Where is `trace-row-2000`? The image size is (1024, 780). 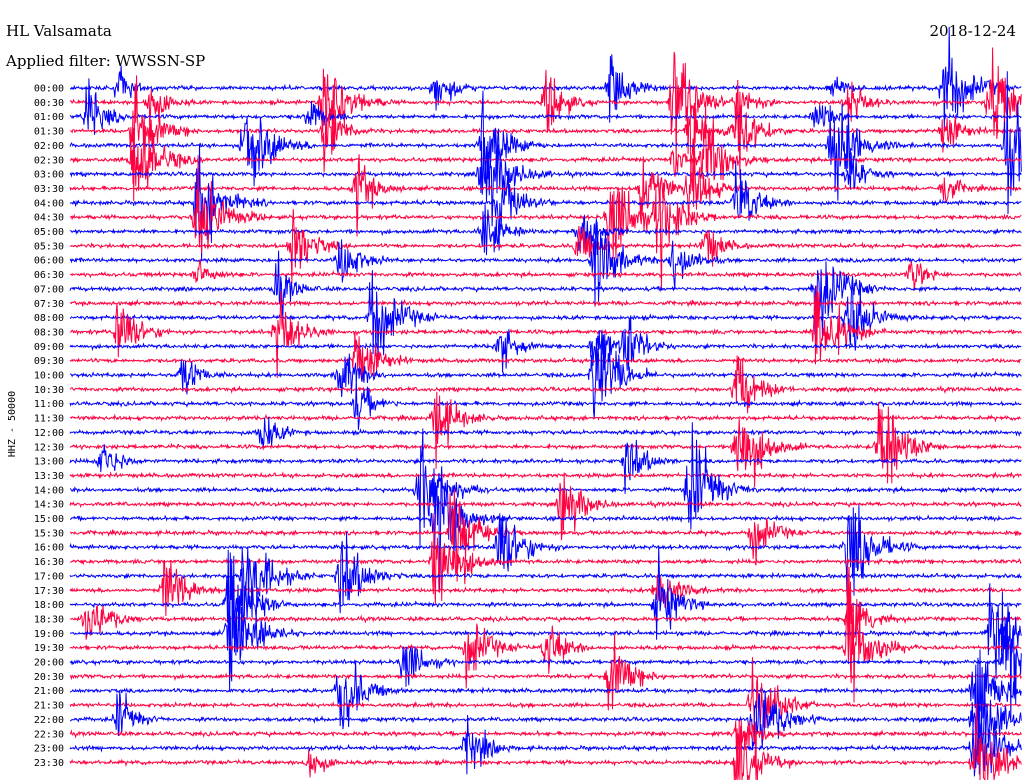
trace-row-2000 is located at coordinates (545, 670).